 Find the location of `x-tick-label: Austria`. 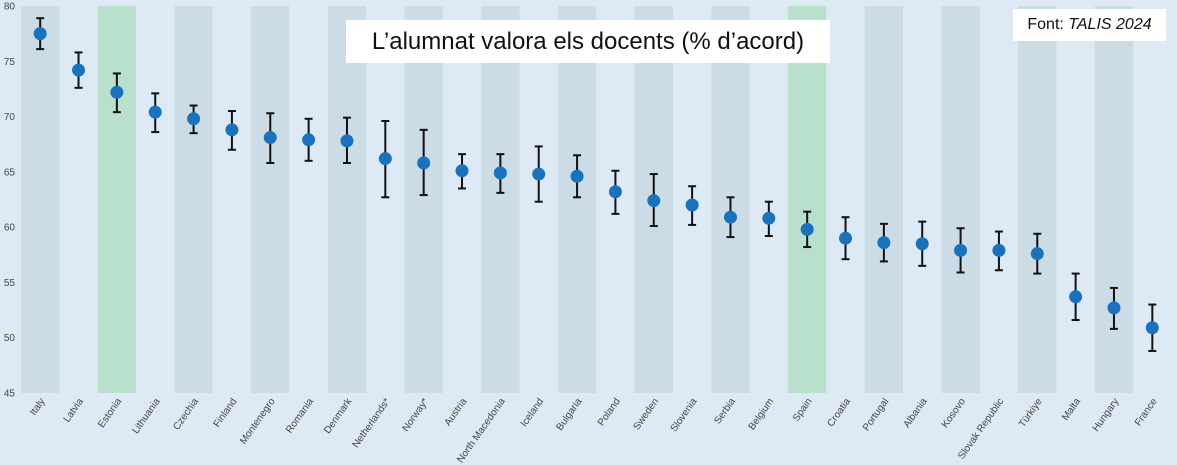

x-tick-label: Austria is located at coordinates (456, 412).